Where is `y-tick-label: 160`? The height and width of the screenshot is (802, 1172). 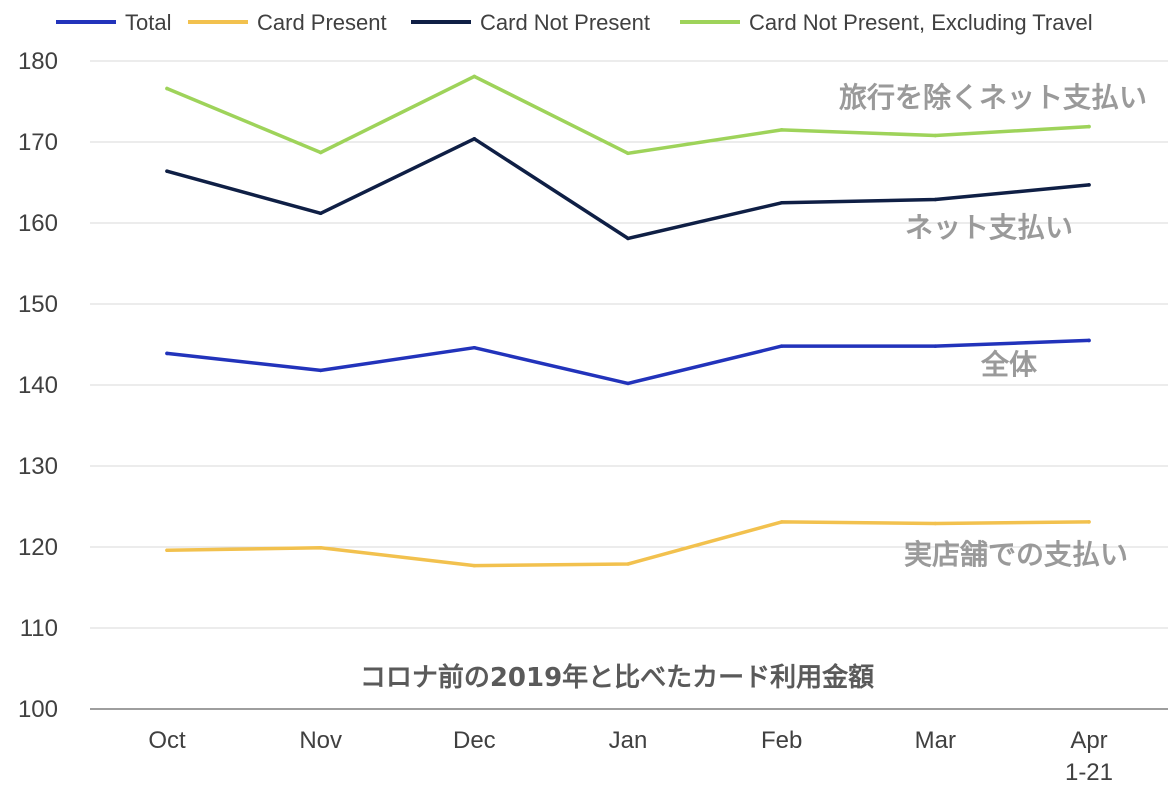 y-tick-label: 160 is located at coordinates (38, 223).